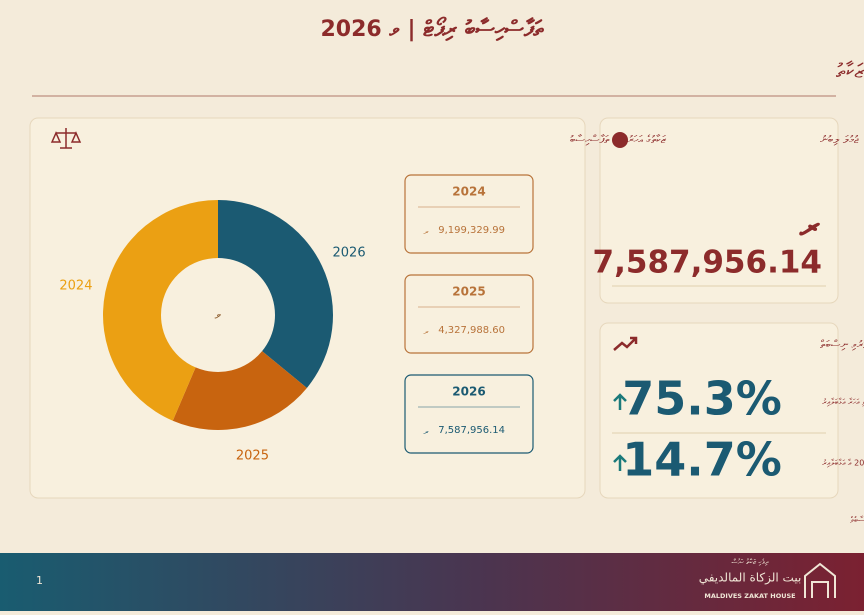 This screenshot has width=864, height=615. What do you see at coordinates (432, 29) in the screenshot?
I see `title: ތަފާސްހިސާބު ރިޕޯޓް | ވ 2026` at bounding box center [432, 29].